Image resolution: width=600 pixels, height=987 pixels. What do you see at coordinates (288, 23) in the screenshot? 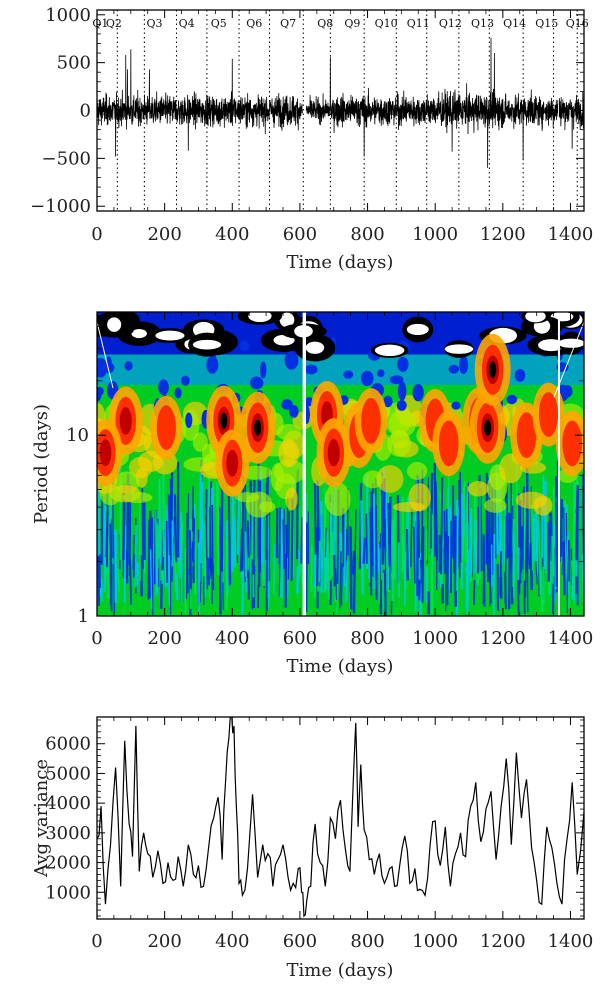
I see `quarter-label: Q7` at bounding box center [288, 23].